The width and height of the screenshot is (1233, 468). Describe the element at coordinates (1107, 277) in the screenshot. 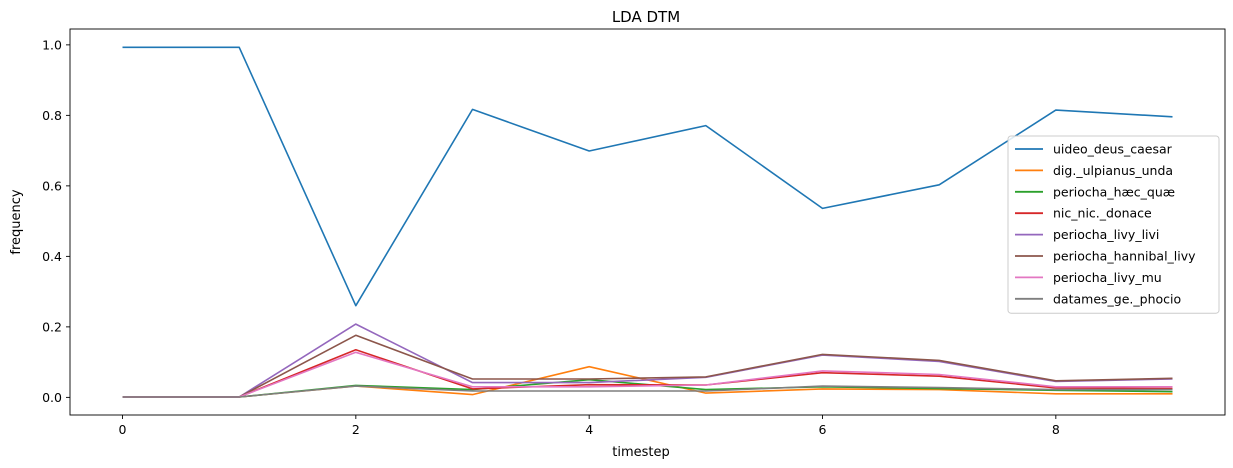

I see `legend-label: periocha_livy_mu` at that location.